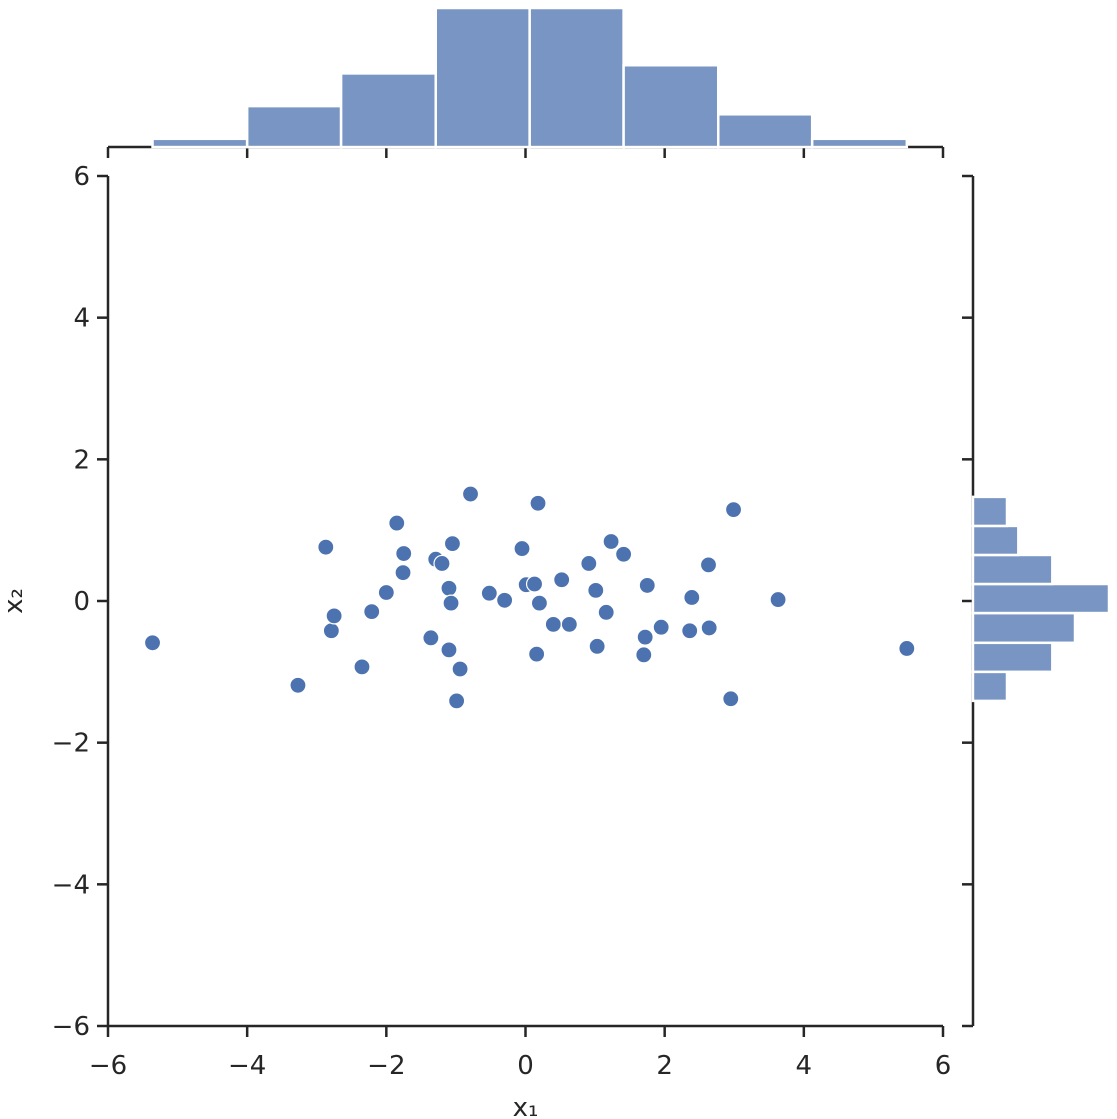  I want to click on y-tick-label: −2, so click(71, 744).